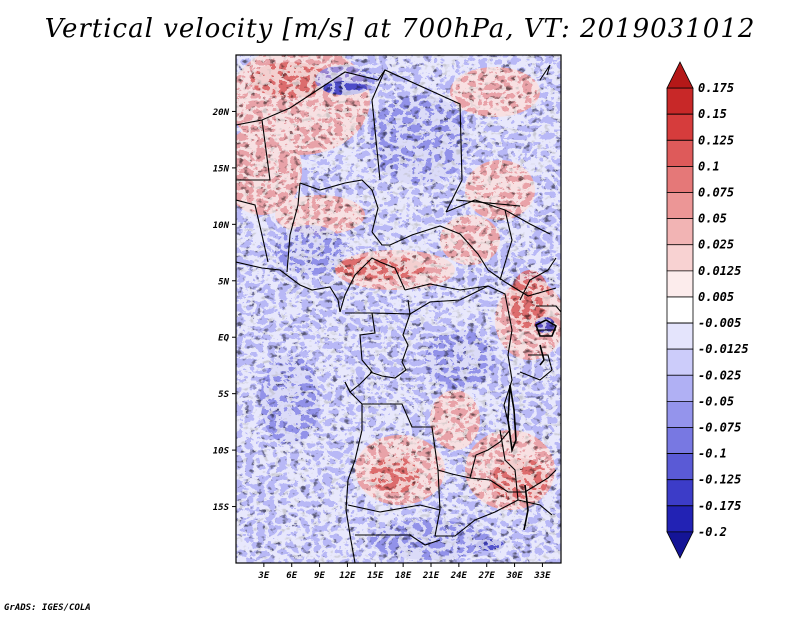 The height and width of the screenshot is (618, 800). Describe the element at coordinates (716, 140) in the screenshot. I see `colorbar-label: 0.125` at that location.